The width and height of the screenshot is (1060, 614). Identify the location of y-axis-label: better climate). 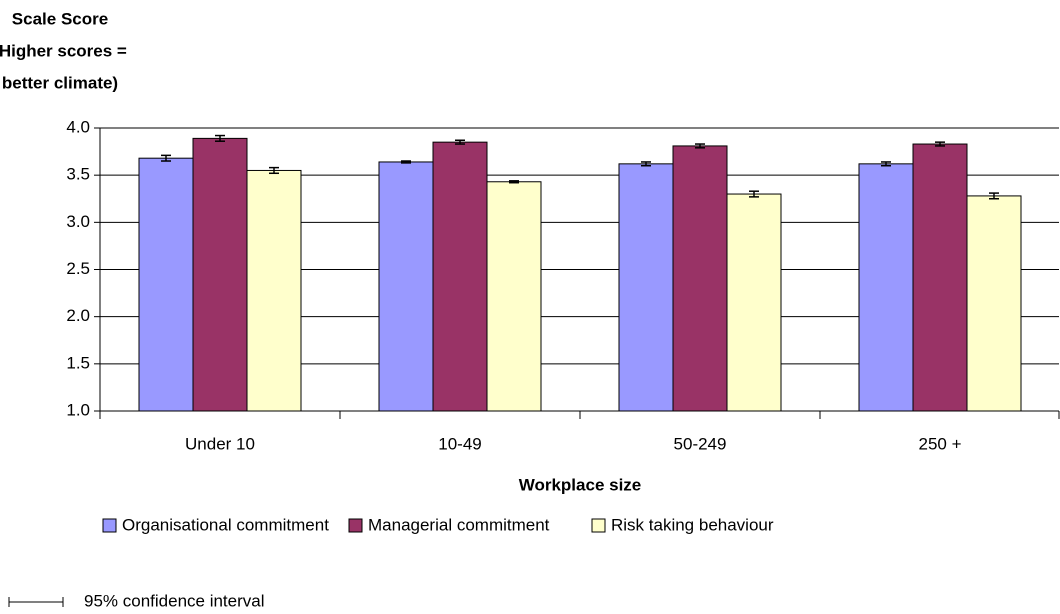
(60, 82).